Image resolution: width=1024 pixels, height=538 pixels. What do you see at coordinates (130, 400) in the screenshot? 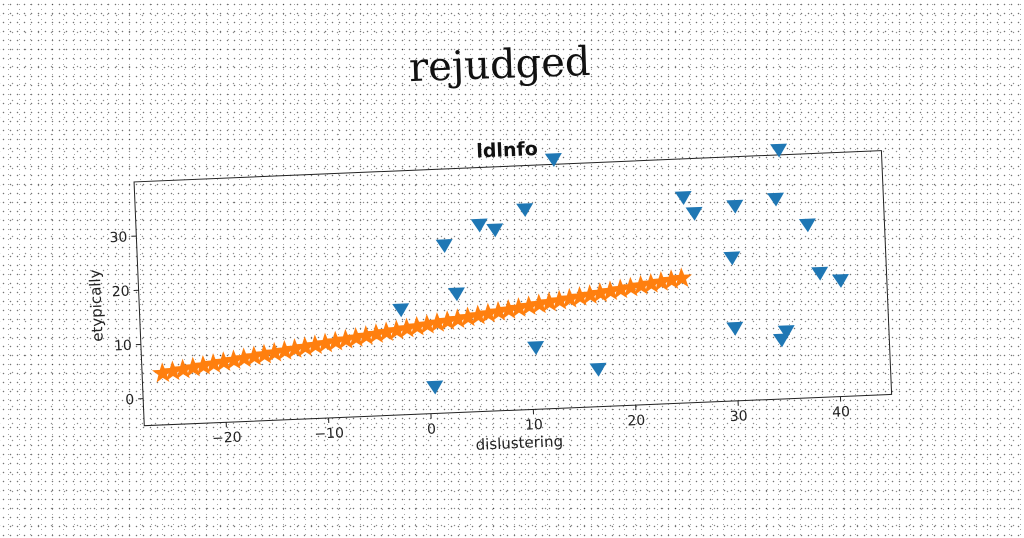
I see `y-tick-label: 0` at bounding box center [130, 400].